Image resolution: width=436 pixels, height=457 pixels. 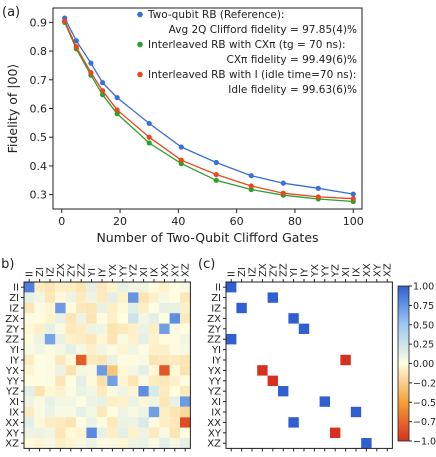 What do you see at coordinates (216, 413) in the screenshot?
I see `row-label: IX` at bounding box center [216, 413].